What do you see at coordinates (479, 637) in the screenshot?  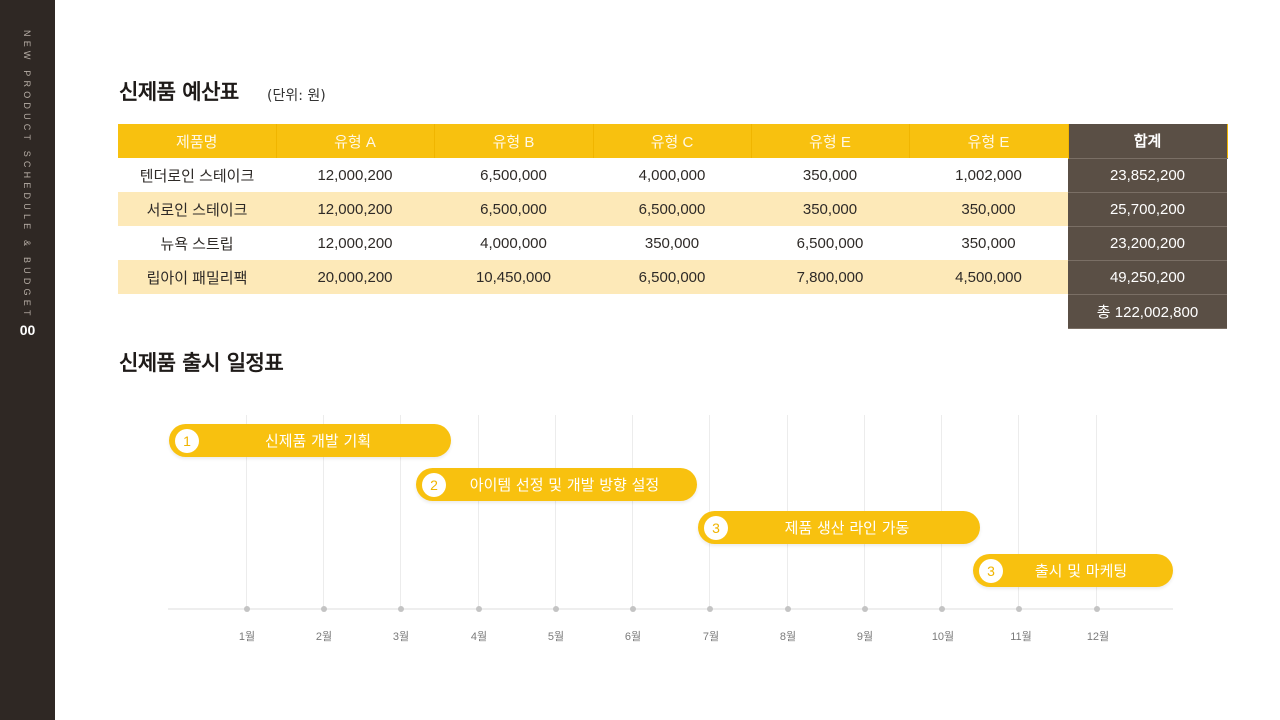 I see `month-label: 4월` at bounding box center [479, 637].